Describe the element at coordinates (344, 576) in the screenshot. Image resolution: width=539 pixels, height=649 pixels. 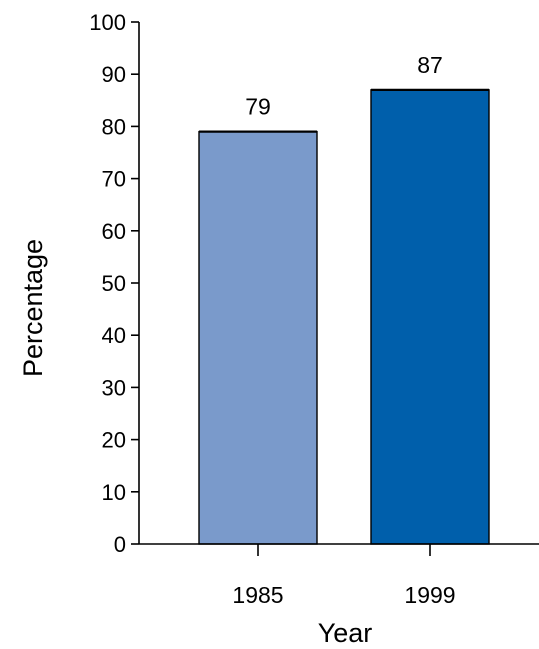
I see `x-axis-ticks: 1985 1999` at that location.